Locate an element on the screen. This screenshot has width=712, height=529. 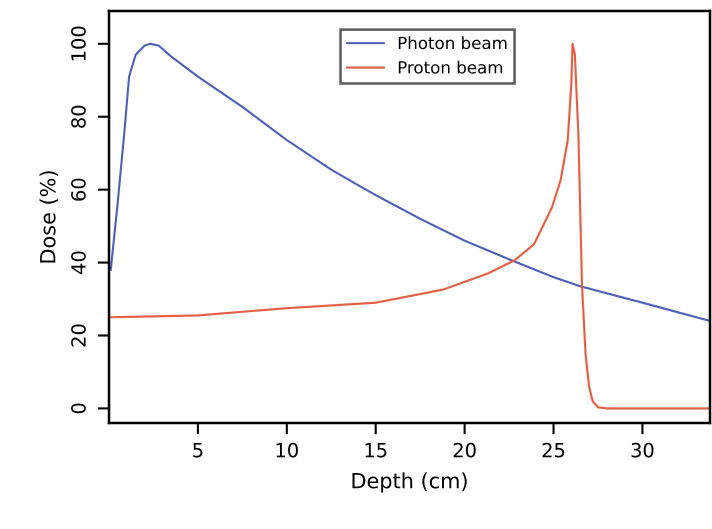
y-tick-label: 0 is located at coordinates (78, 409).